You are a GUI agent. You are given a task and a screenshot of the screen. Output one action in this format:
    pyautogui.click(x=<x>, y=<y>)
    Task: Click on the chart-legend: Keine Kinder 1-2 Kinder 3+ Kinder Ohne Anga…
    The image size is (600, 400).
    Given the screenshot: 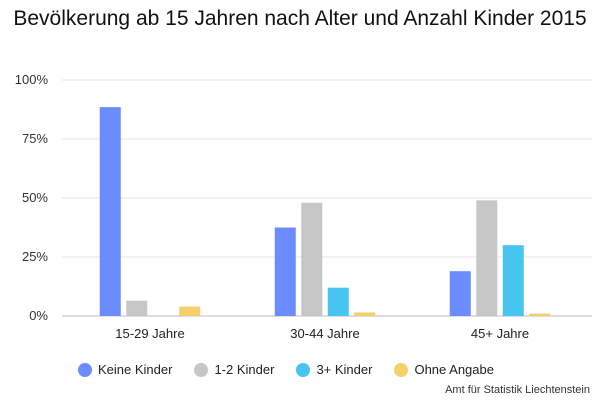 What is the action you would take?
    pyautogui.click(x=290, y=369)
    